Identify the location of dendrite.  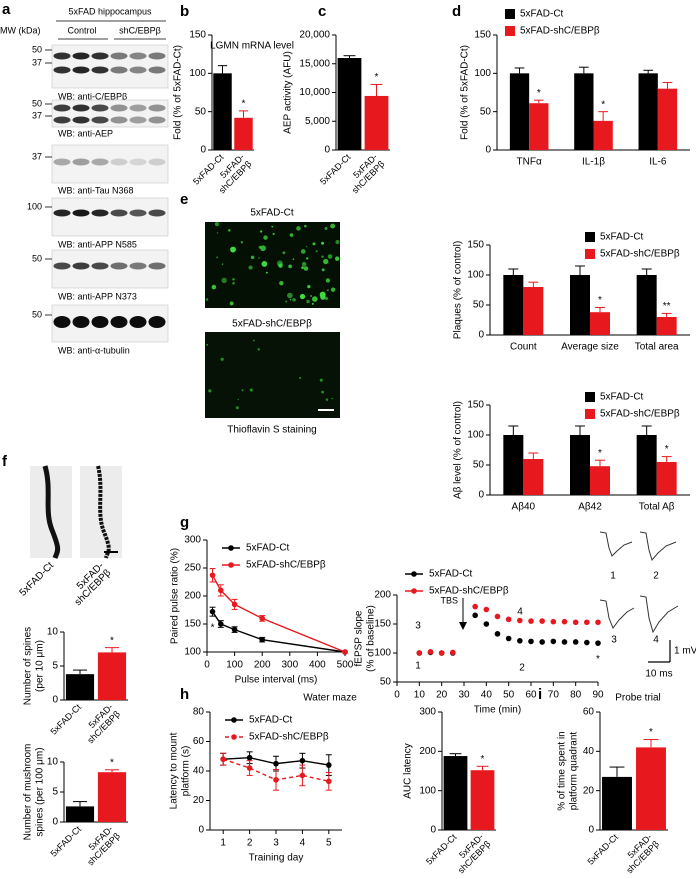
(51, 512).